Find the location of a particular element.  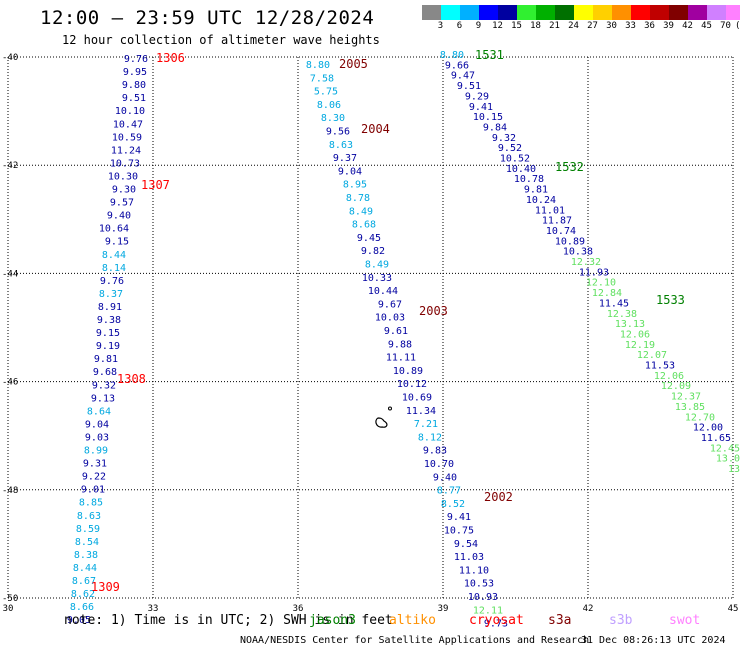

wave-height-value: 8.85 is located at coordinates (91, 503).